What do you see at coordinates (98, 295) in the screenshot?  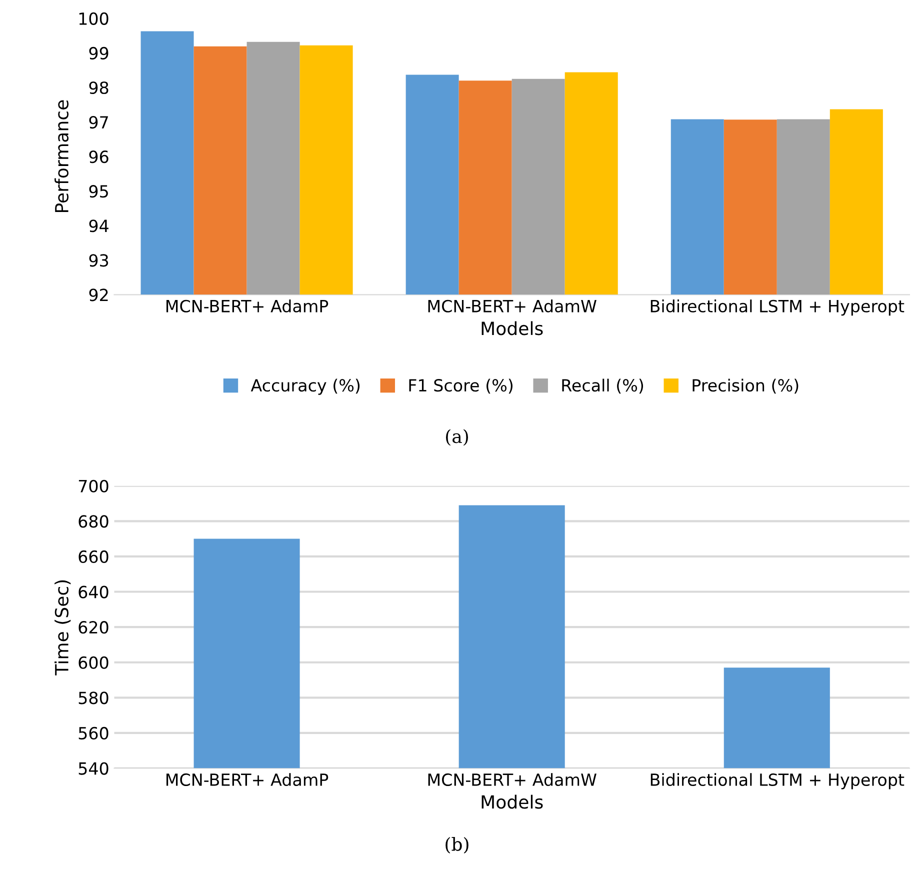 I see `y-tick-label: 92` at bounding box center [98, 295].